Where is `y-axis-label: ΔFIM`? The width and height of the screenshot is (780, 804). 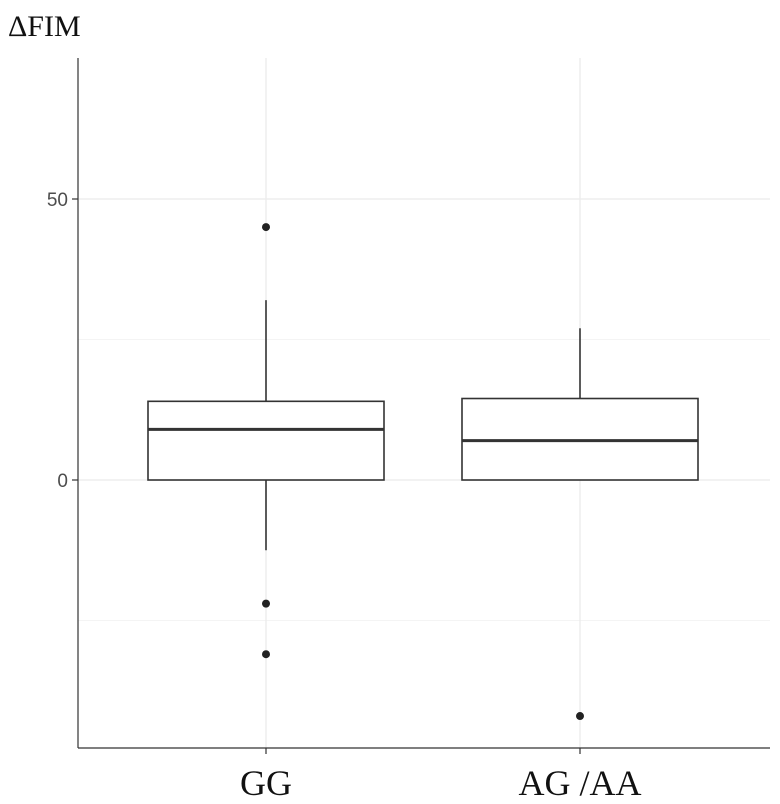
y-axis-label: ΔFIM is located at coordinates (44, 26).